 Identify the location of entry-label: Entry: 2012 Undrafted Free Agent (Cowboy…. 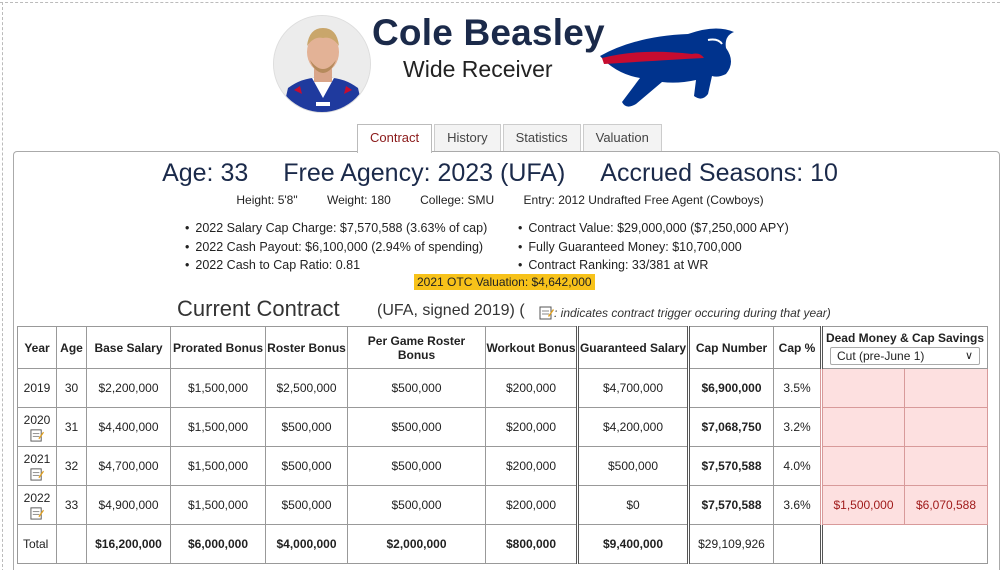
(643, 200).